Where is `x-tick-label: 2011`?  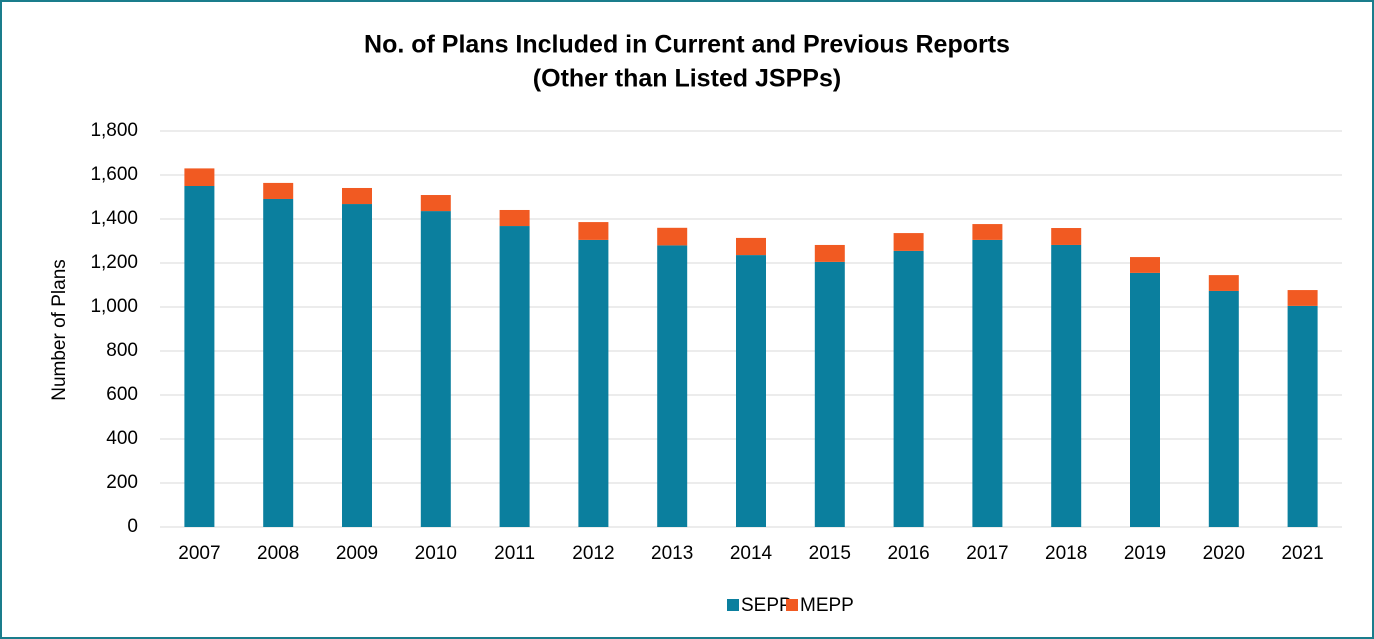 x-tick-label: 2011 is located at coordinates (514, 553).